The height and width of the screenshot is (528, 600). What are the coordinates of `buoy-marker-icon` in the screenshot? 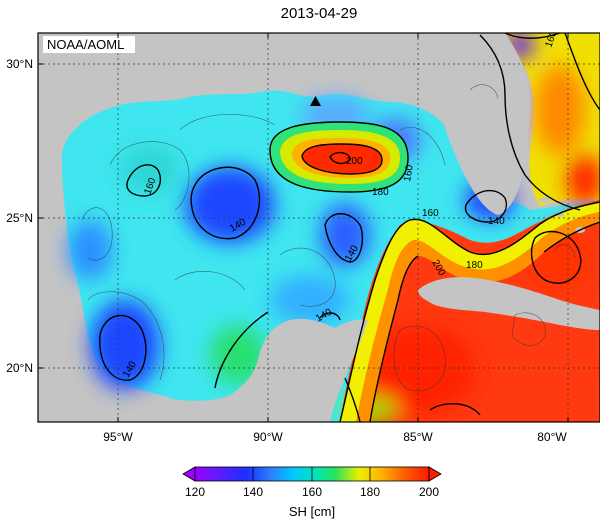 It's located at (315, 101).